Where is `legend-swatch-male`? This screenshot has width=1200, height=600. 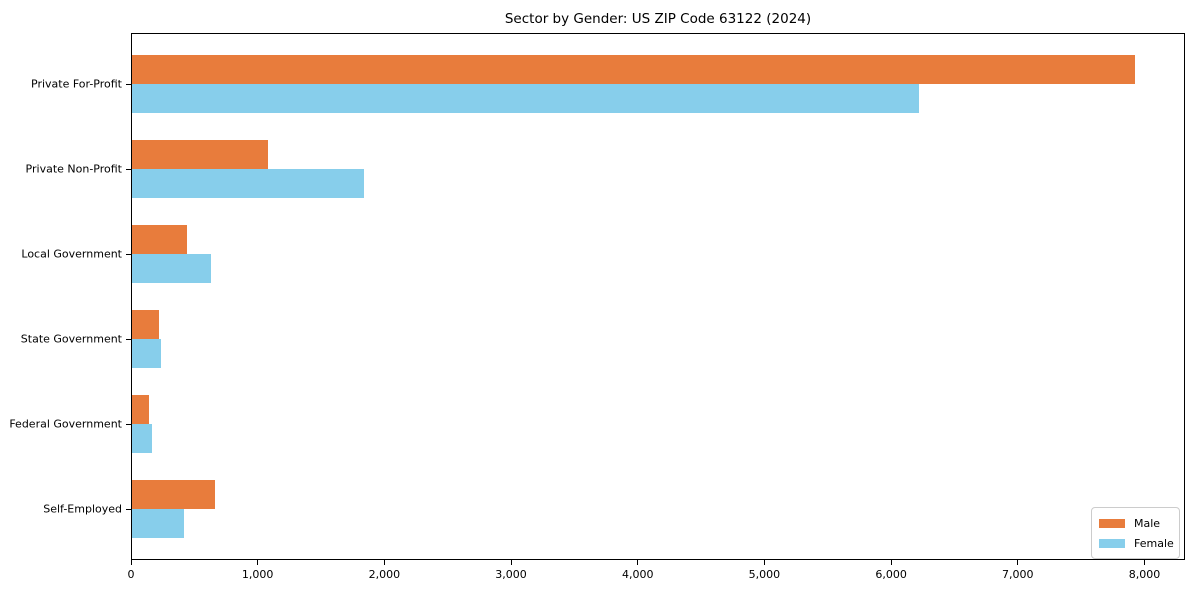 legend-swatch-male is located at coordinates (1112, 523).